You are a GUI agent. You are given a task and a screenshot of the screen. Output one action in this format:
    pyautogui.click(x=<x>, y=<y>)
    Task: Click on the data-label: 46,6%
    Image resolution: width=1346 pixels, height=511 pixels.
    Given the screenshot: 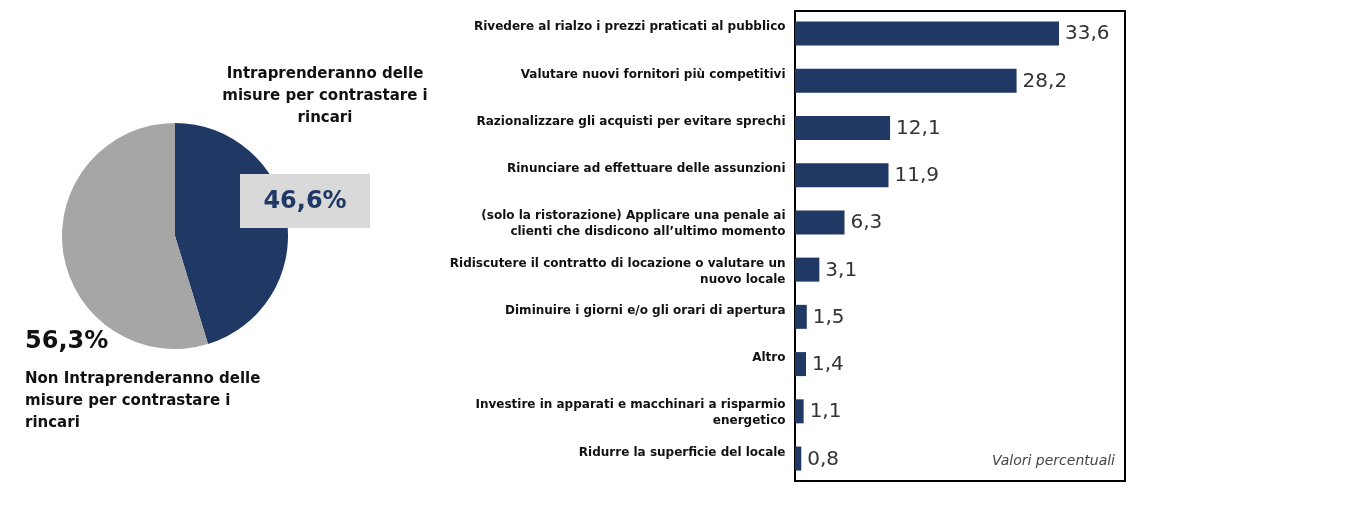 What is the action you would take?
    pyautogui.click(x=305, y=200)
    